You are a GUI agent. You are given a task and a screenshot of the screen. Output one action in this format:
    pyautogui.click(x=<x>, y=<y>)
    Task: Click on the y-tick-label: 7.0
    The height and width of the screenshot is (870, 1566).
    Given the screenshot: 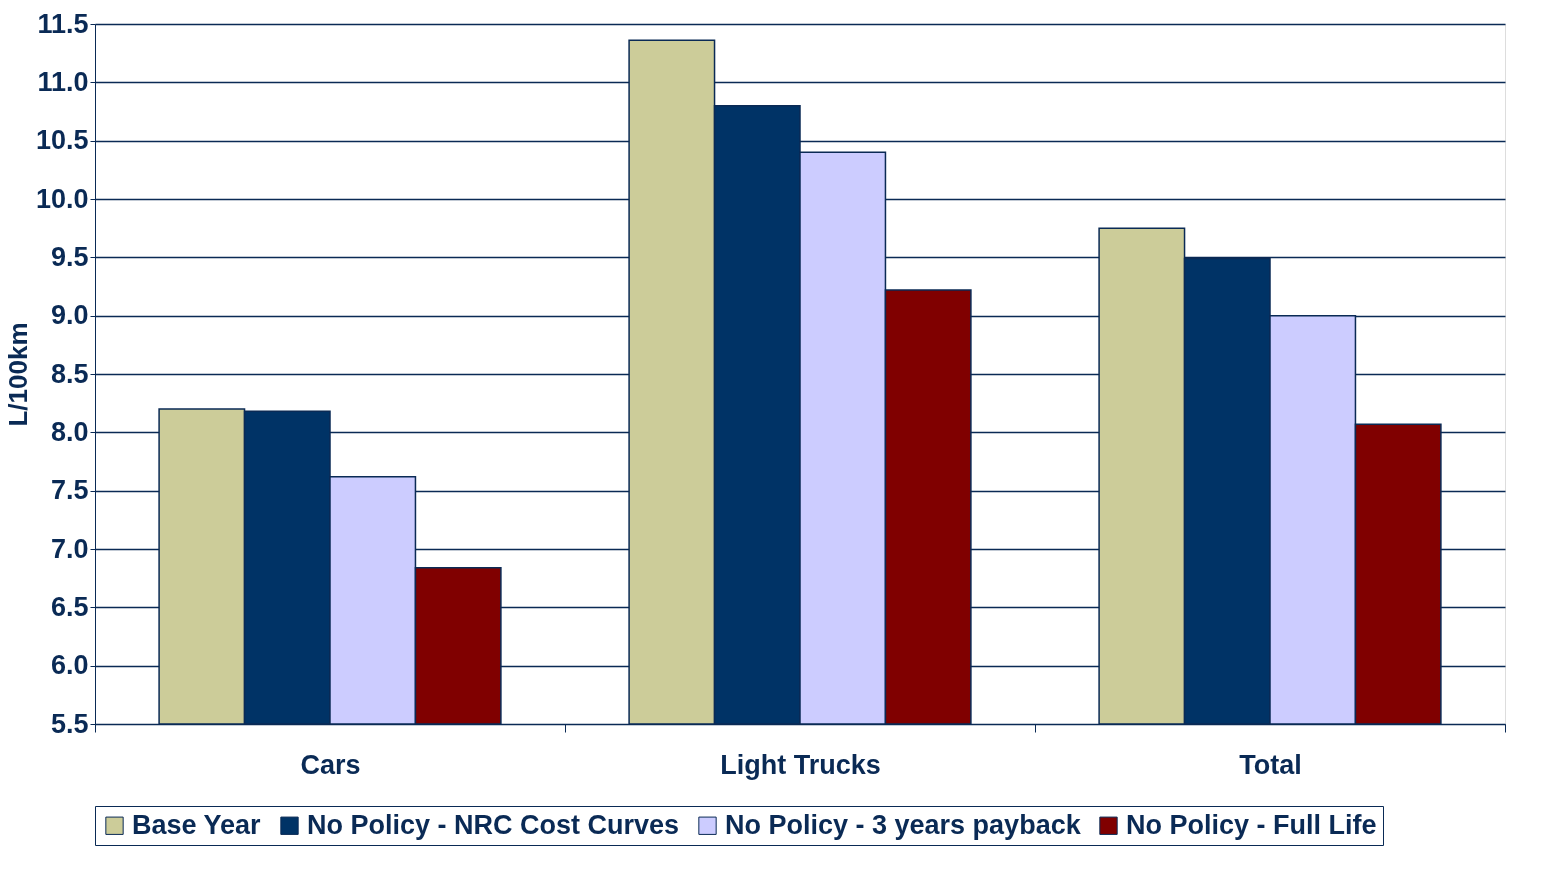 What is the action you would take?
    pyautogui.click(x=69, y=548)
    